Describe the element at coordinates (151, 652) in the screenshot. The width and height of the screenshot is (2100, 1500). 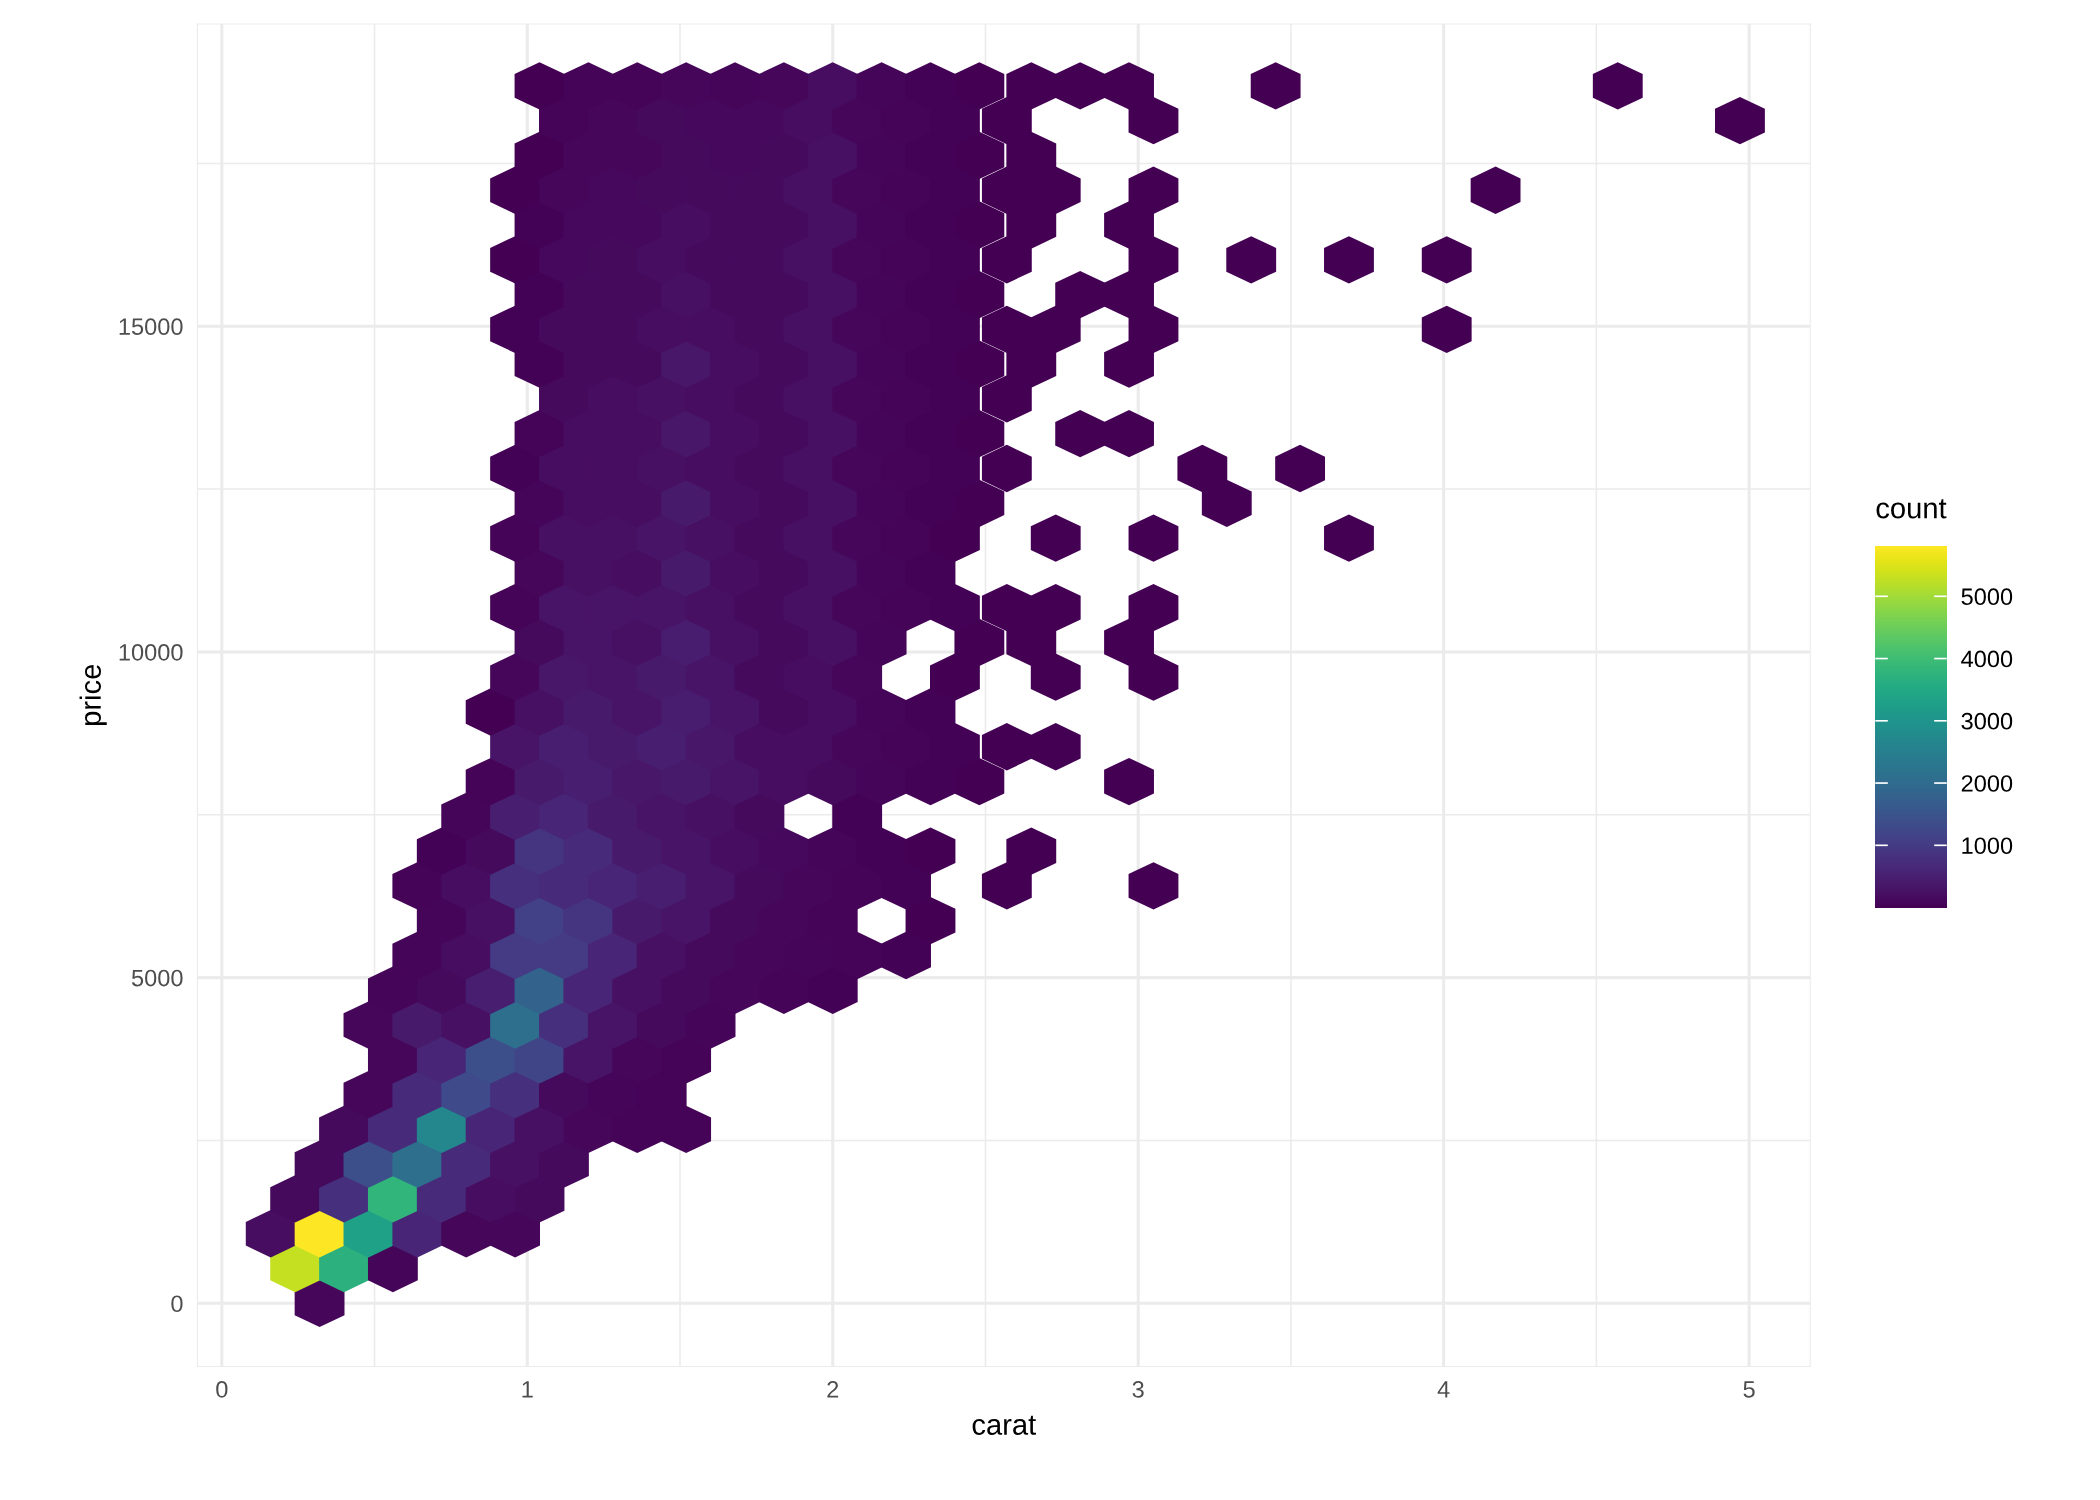
I see `y-tick-label: 10000` at that location.